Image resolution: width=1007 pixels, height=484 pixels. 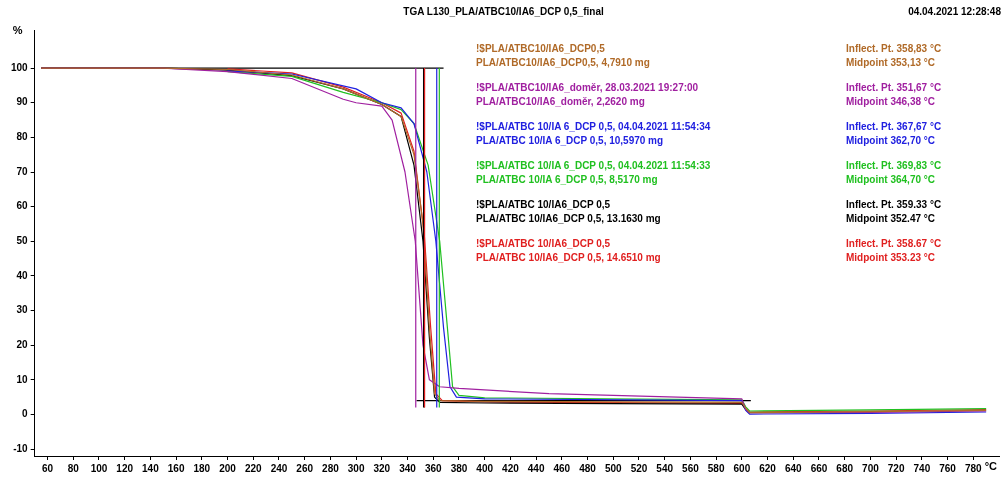 What do you see at coordinates (47, 468) in the screenshot?
I see `x-tick-label: 60` at bounding box center [47, 468].